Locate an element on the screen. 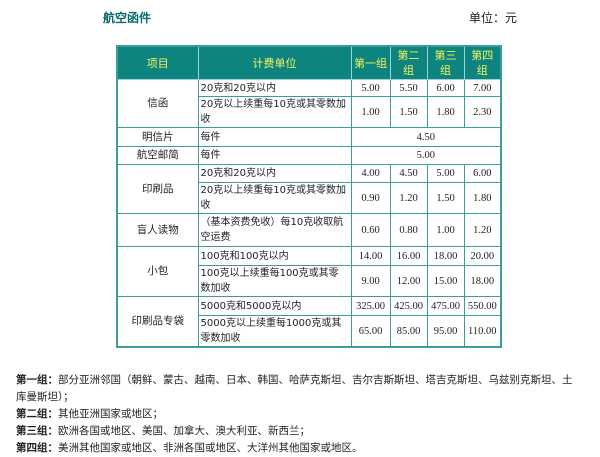 The width and height of the screenshot is (600, 457). value-cell: 15.00 is located at coordinates (445, 281).